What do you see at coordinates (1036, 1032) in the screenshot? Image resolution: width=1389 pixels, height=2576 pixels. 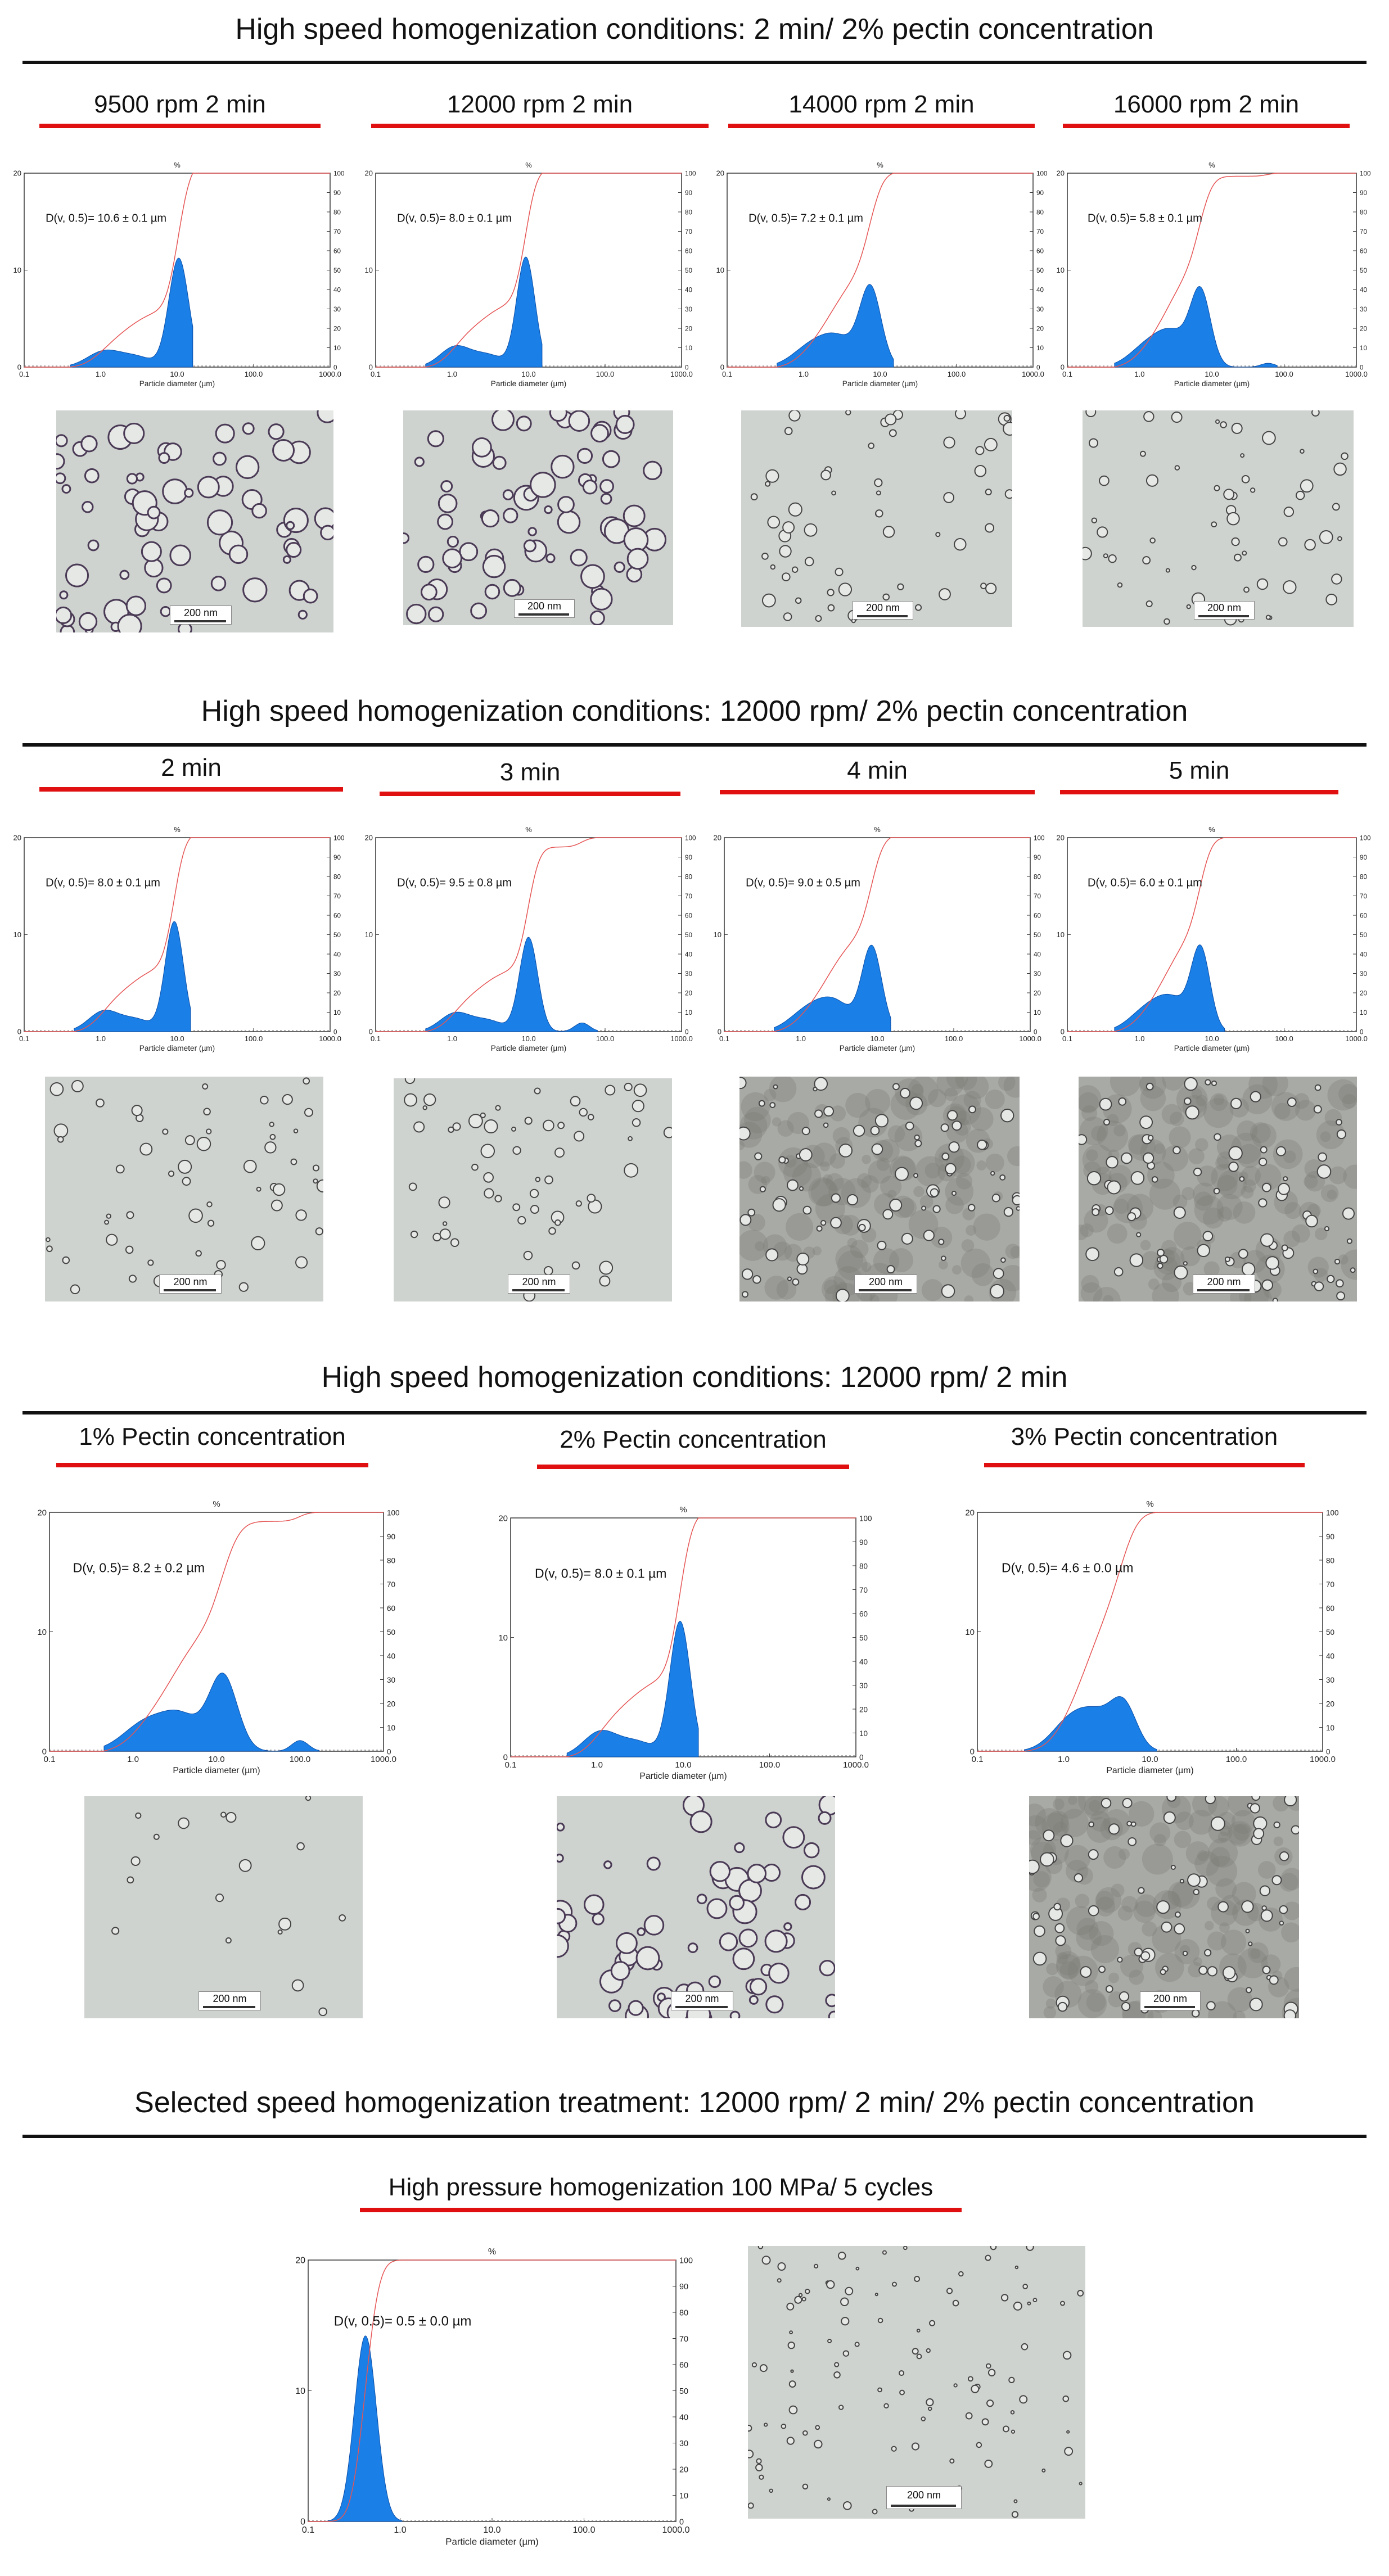 I see `y2-tick-label: 0` at bounding box center [1036, 1032].